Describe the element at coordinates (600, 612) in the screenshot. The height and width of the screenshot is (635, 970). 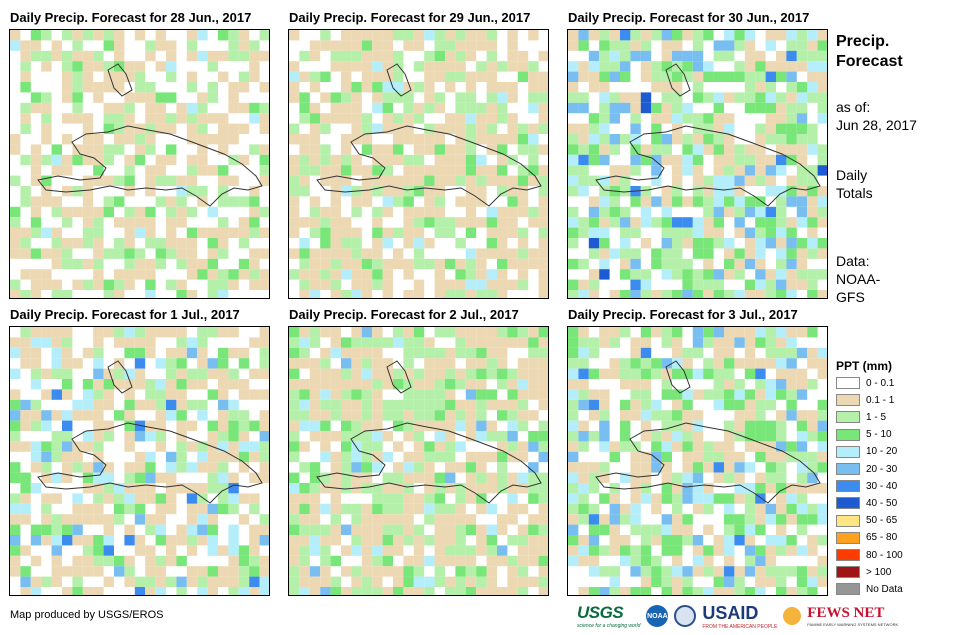
I see `usgs-logo-text: USGS` at that location.